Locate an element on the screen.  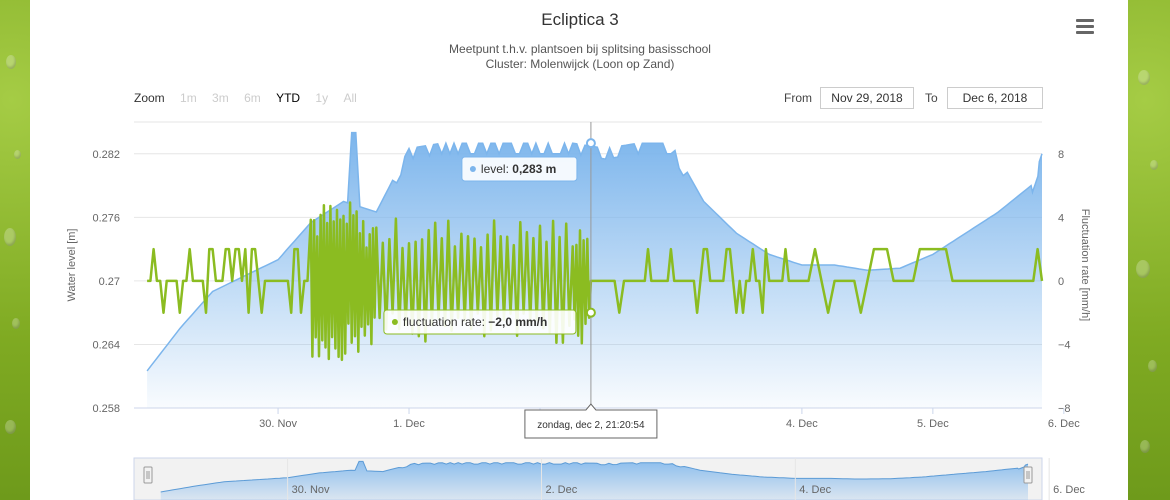
zoom-label: Zoom is located at coordinates (149, 98).